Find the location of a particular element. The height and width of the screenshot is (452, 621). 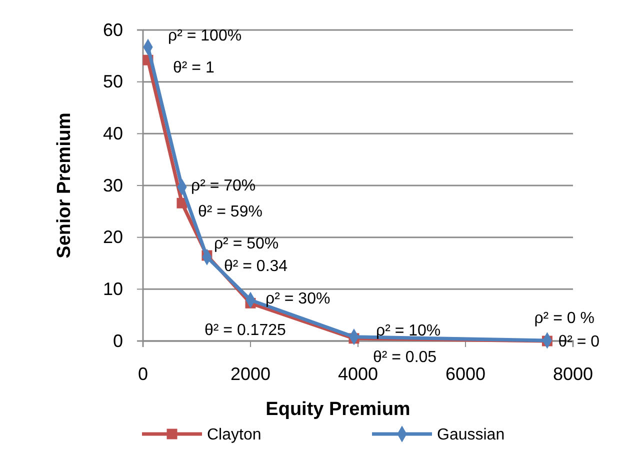

annotation: ρ² = 100% is located at coordinates (205, 36).